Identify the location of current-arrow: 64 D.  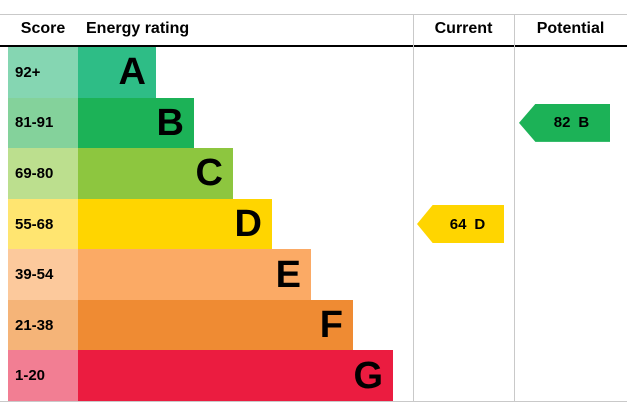
(460, 224).